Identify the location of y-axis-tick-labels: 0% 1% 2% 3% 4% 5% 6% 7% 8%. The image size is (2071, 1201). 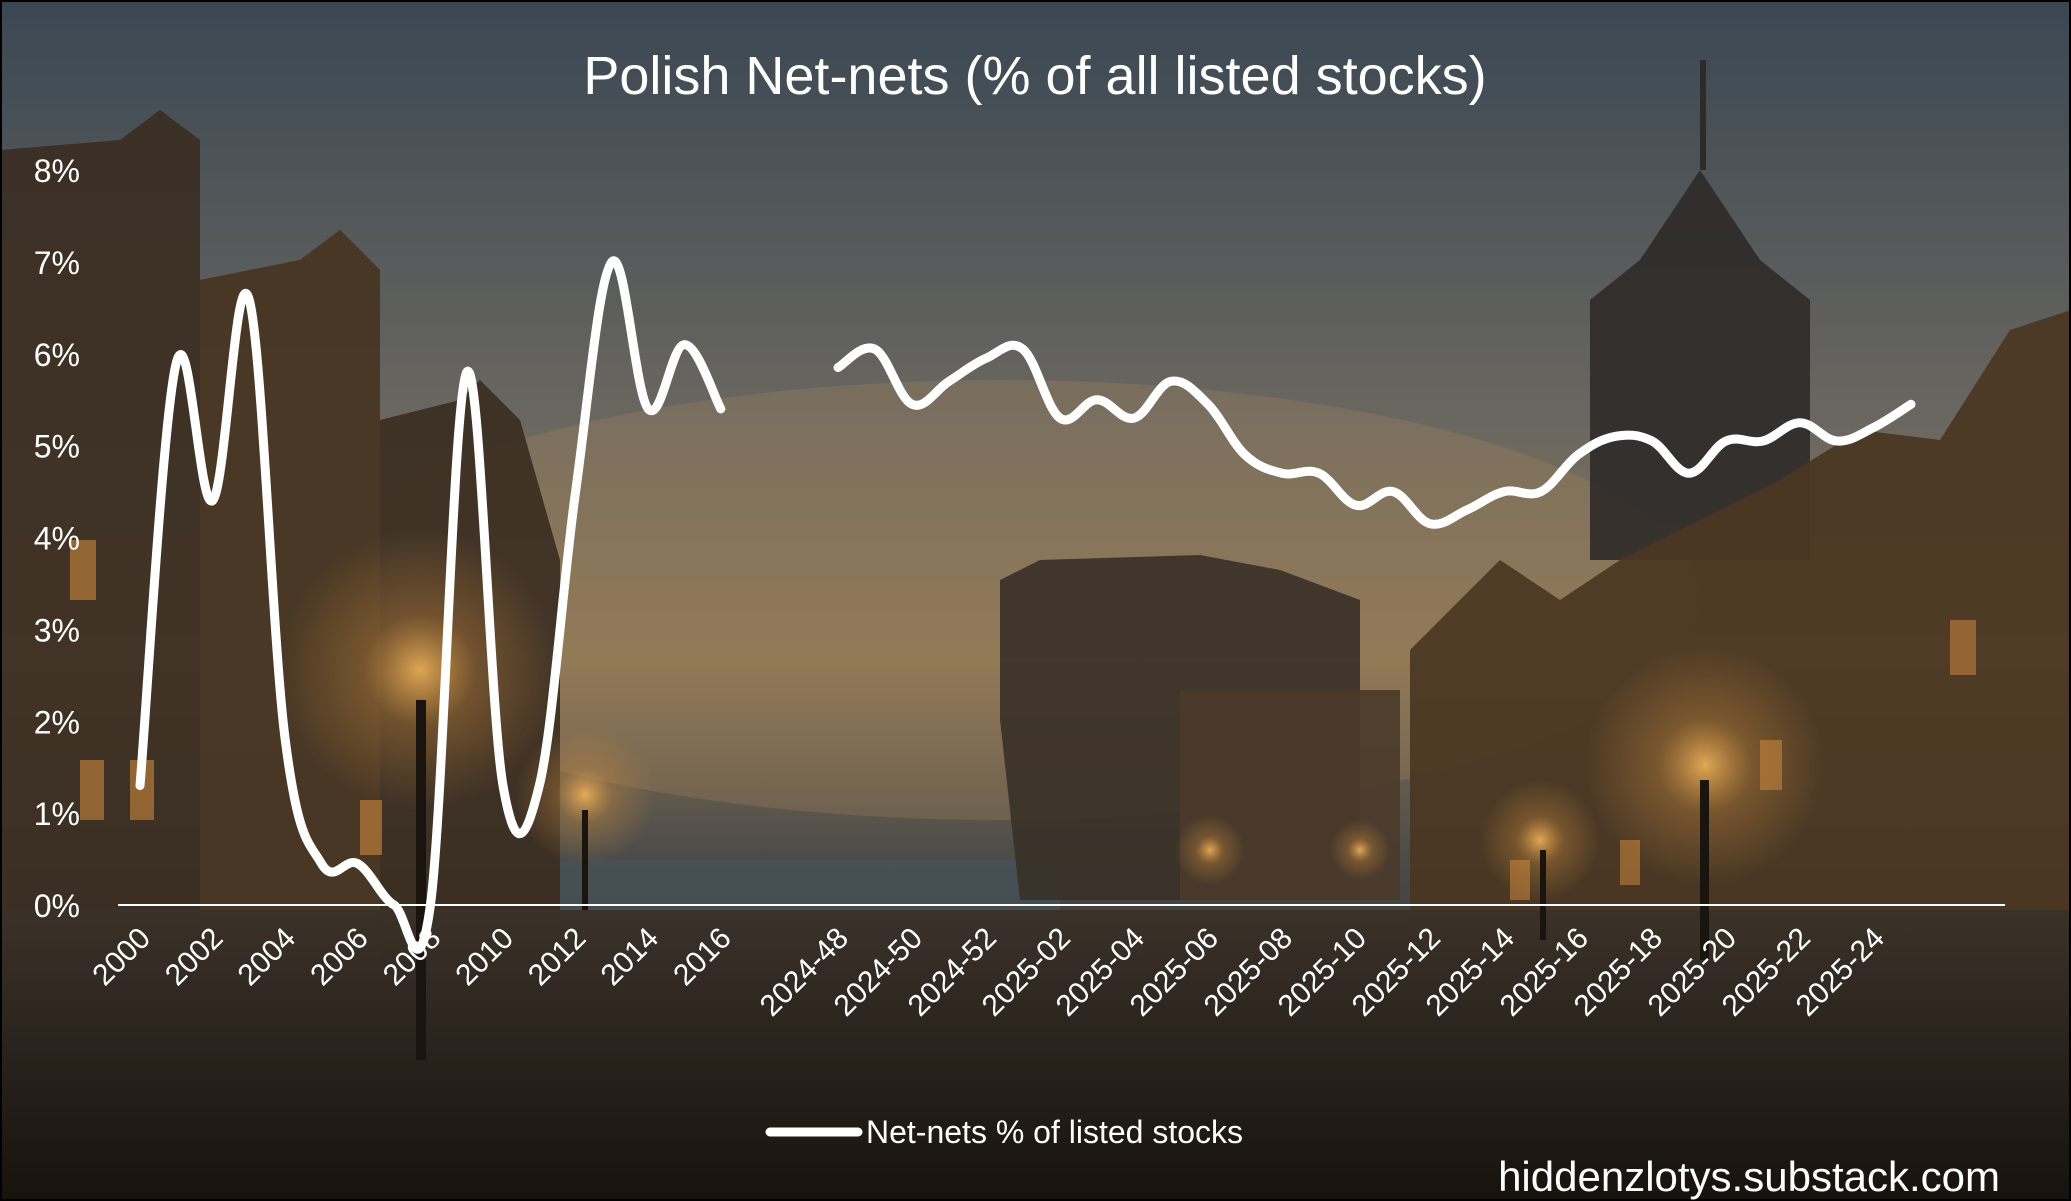
(57, 538).